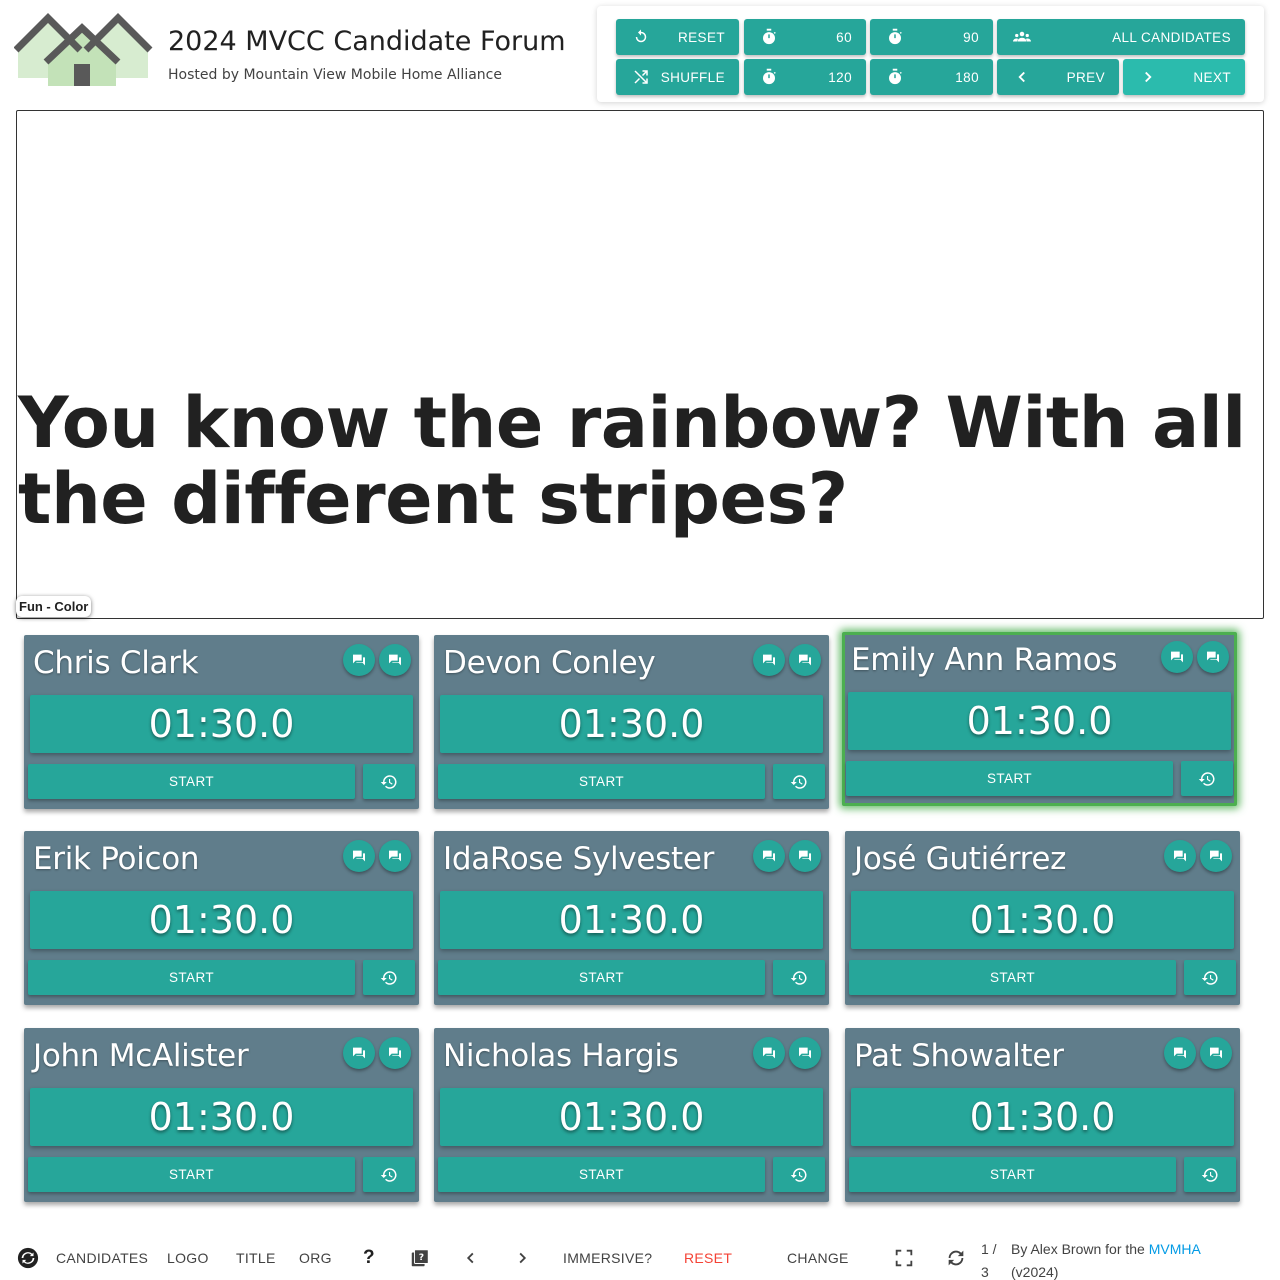 The width and height of the screenshot is (1280, 1280). Describe the element at coordinates (701, 37) in the screenshot. I see `reset-button-label: RESET` at that location.